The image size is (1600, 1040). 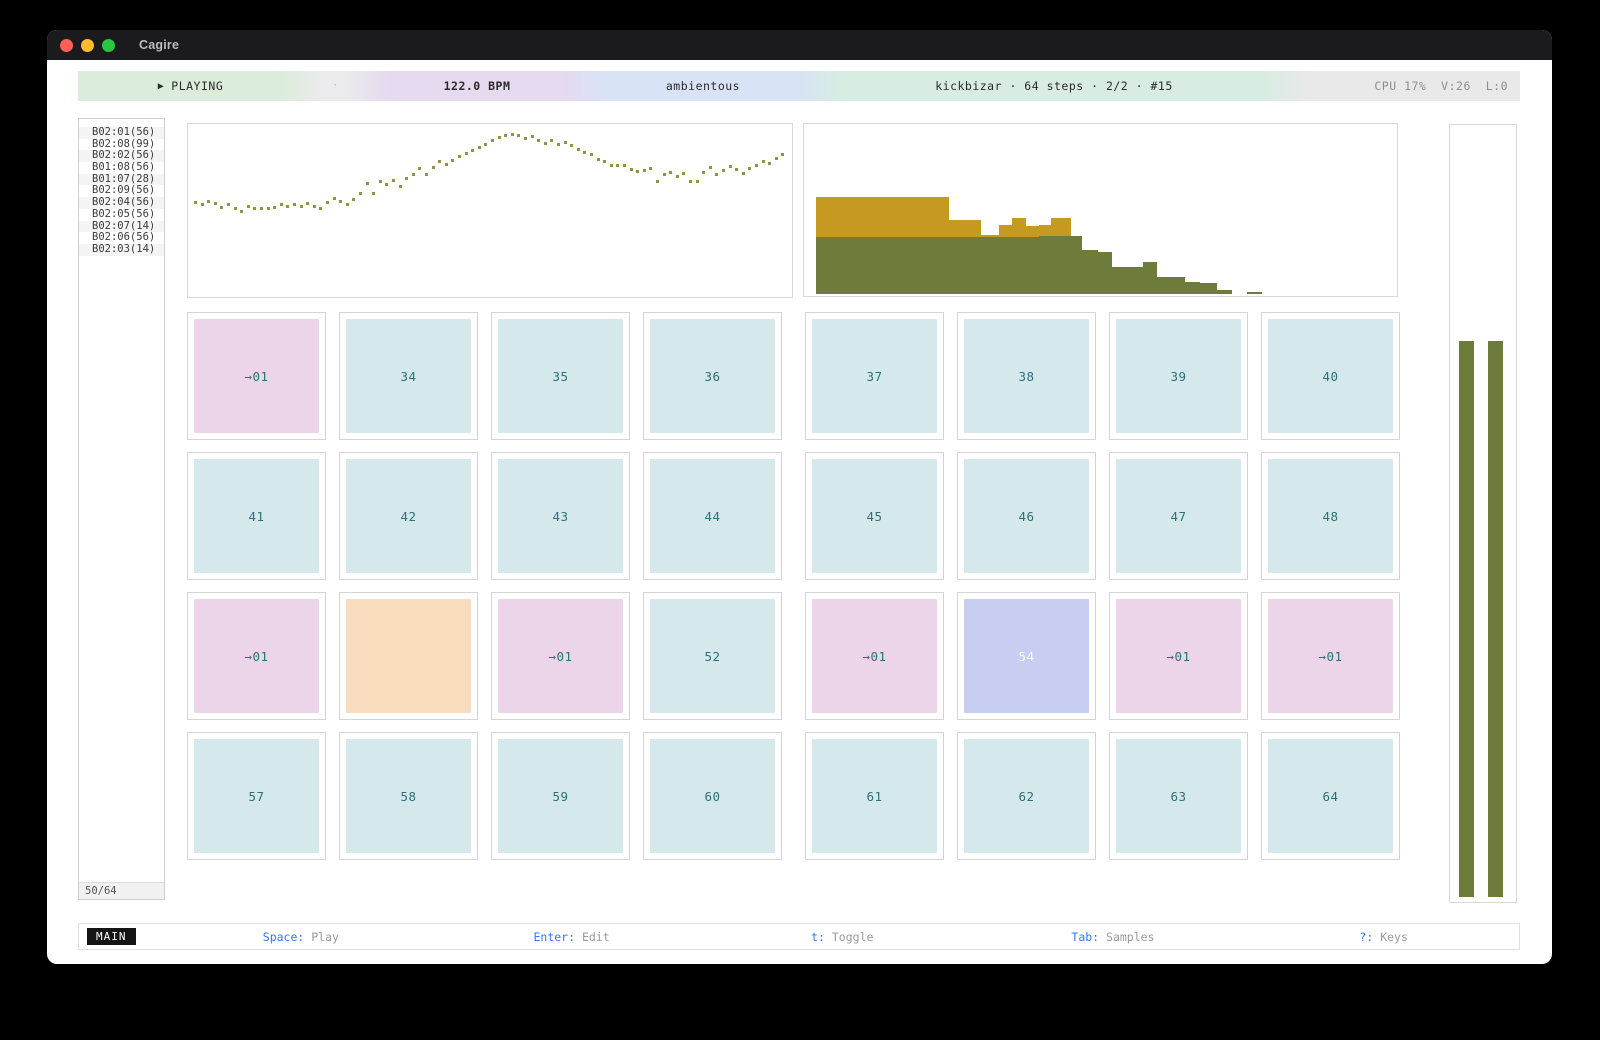 I want to click on mode-display: ambientous, so click(x=703, y=86).